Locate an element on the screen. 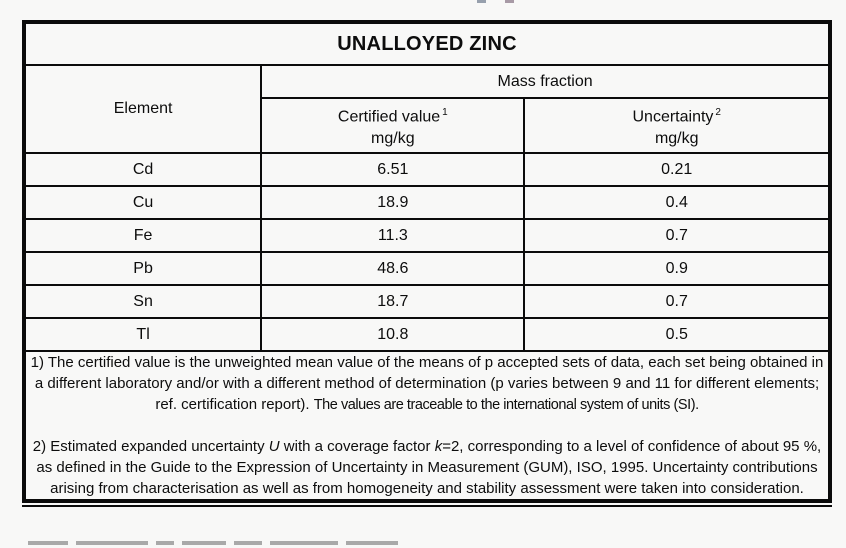 This screenshot has width=846, height=548. certified-value-cell: 18.7 is located at coordinates (393, 301).